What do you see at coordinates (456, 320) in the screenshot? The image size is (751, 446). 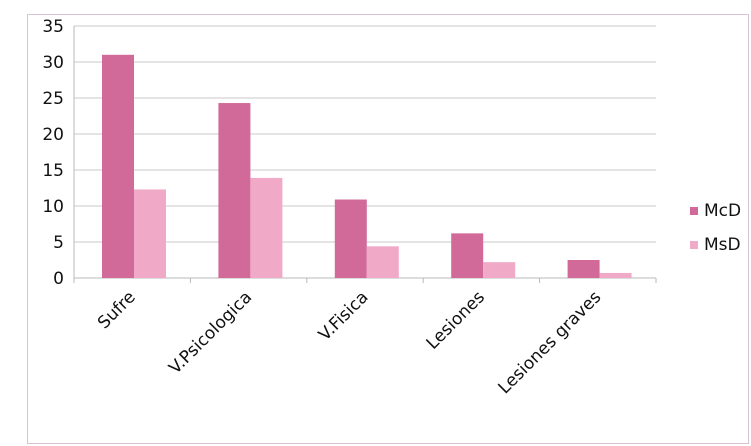 I see `x-category-label: Lesiones` at bounding box center [456, 320].